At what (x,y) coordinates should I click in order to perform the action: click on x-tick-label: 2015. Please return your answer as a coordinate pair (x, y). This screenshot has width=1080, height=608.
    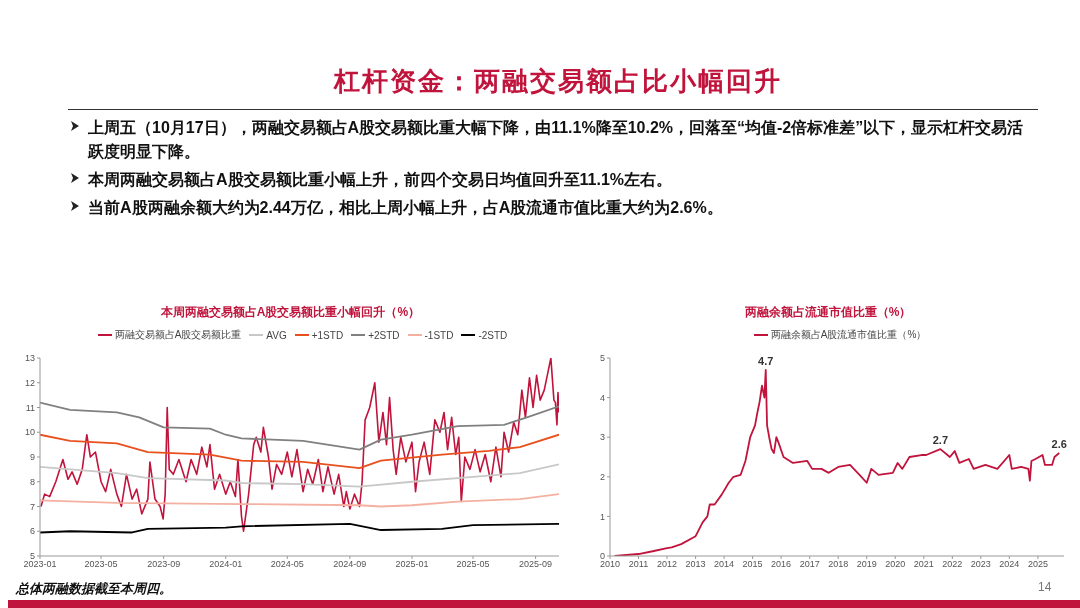
    Looking at the image, I should click on (752, 564).